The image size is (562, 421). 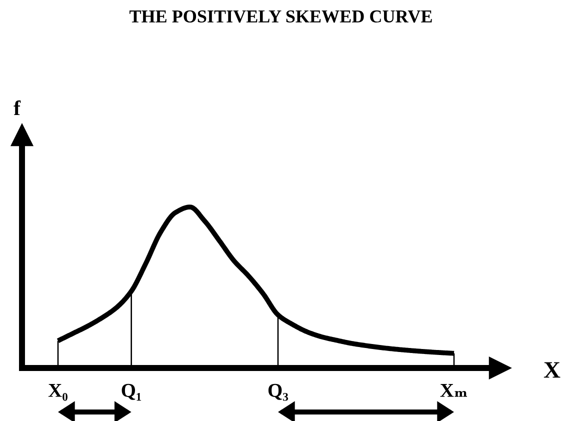 What do you see at coordinates (454, 390) in the screenshot?
I see `x-tick-label: Xₘ` at bounding box center [454, 390].